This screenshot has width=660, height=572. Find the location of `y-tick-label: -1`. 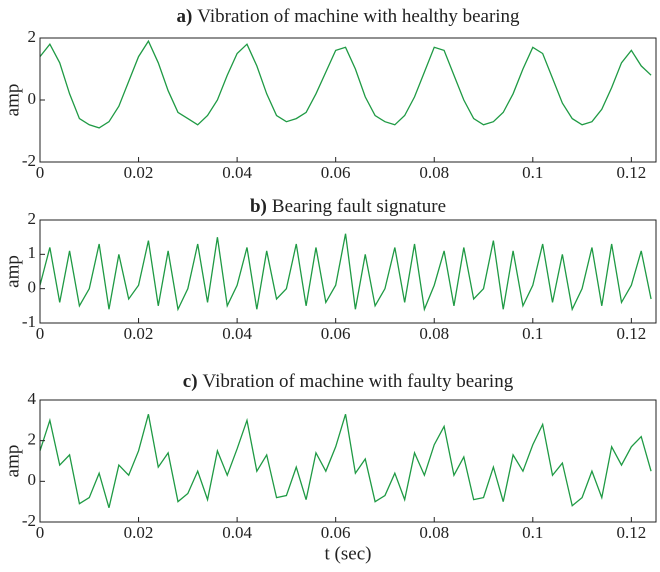

y-tick-label: -1 is located at coordinates (29, 321).